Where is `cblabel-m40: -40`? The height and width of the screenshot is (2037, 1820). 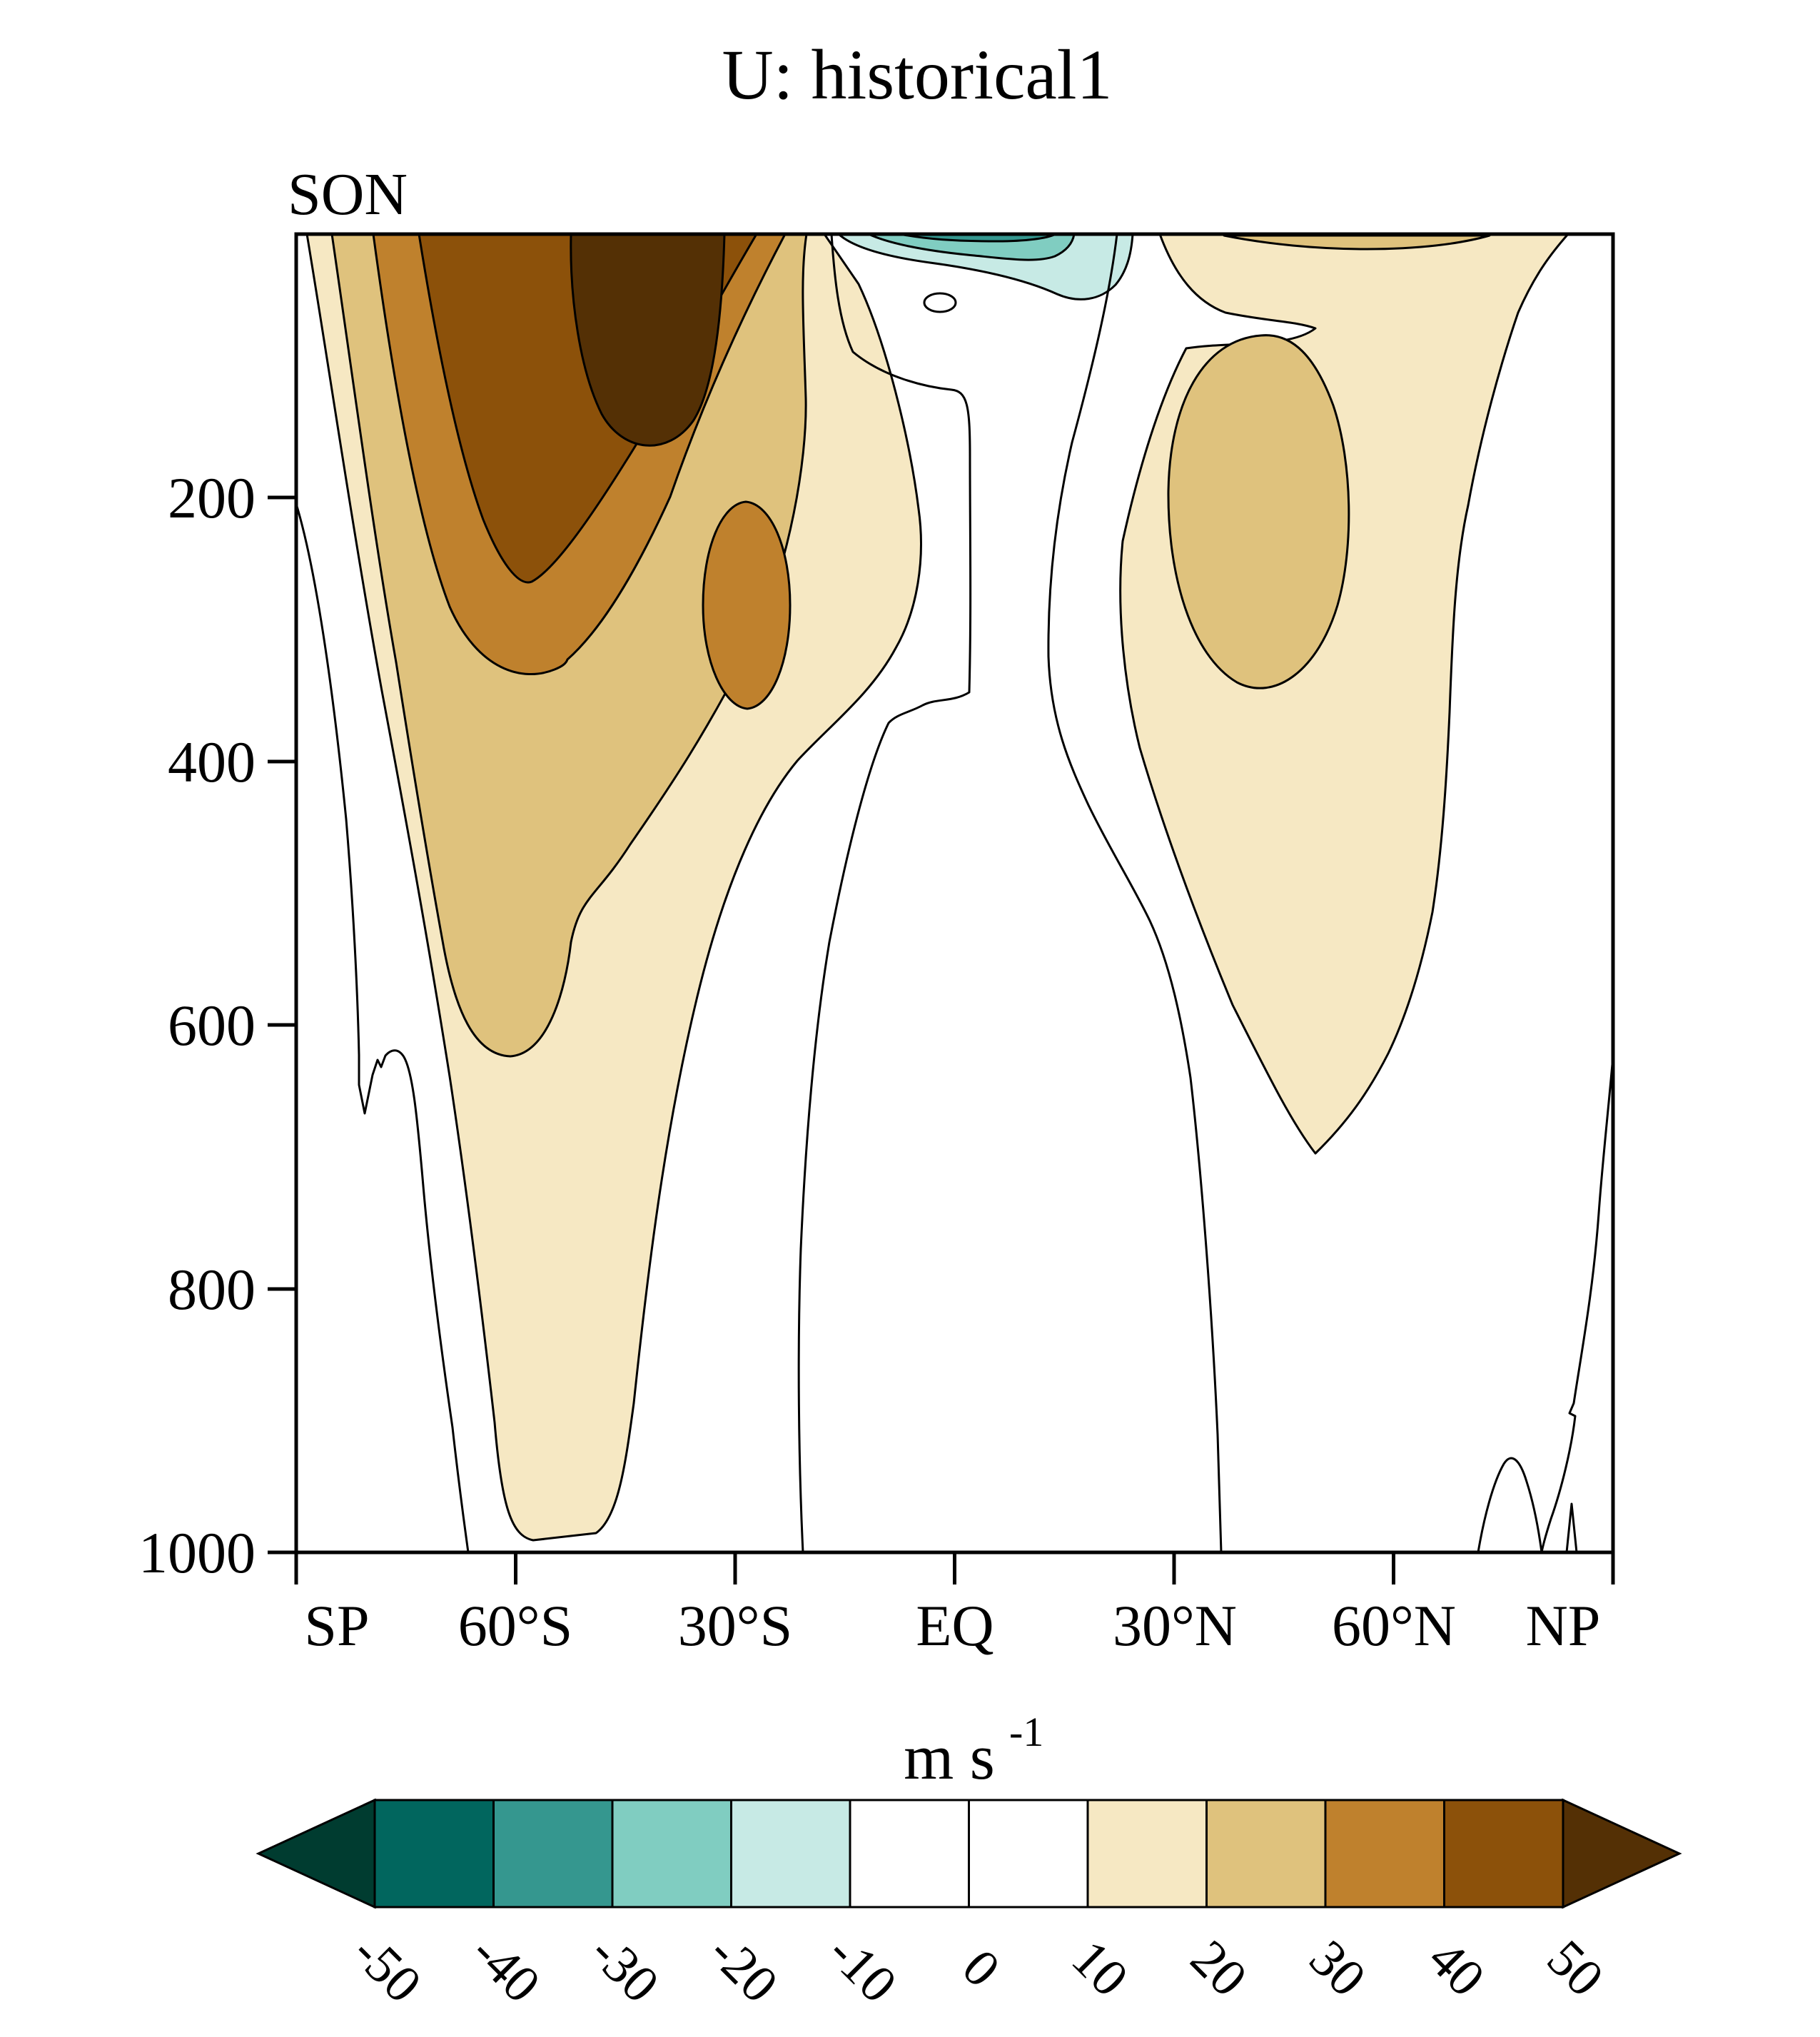
cblabel-m40: -40 is located at coordinates (506, 1968).